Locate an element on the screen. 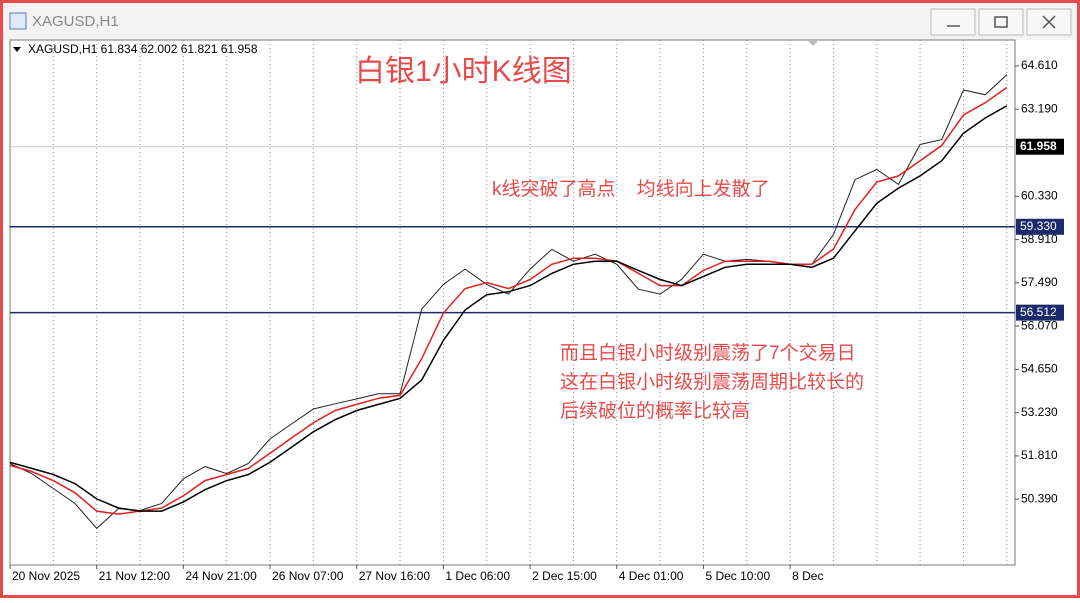 This screenshot has width=1080, height=603. y-tick-label: 56.070 is located at coordinates (1039, 325).